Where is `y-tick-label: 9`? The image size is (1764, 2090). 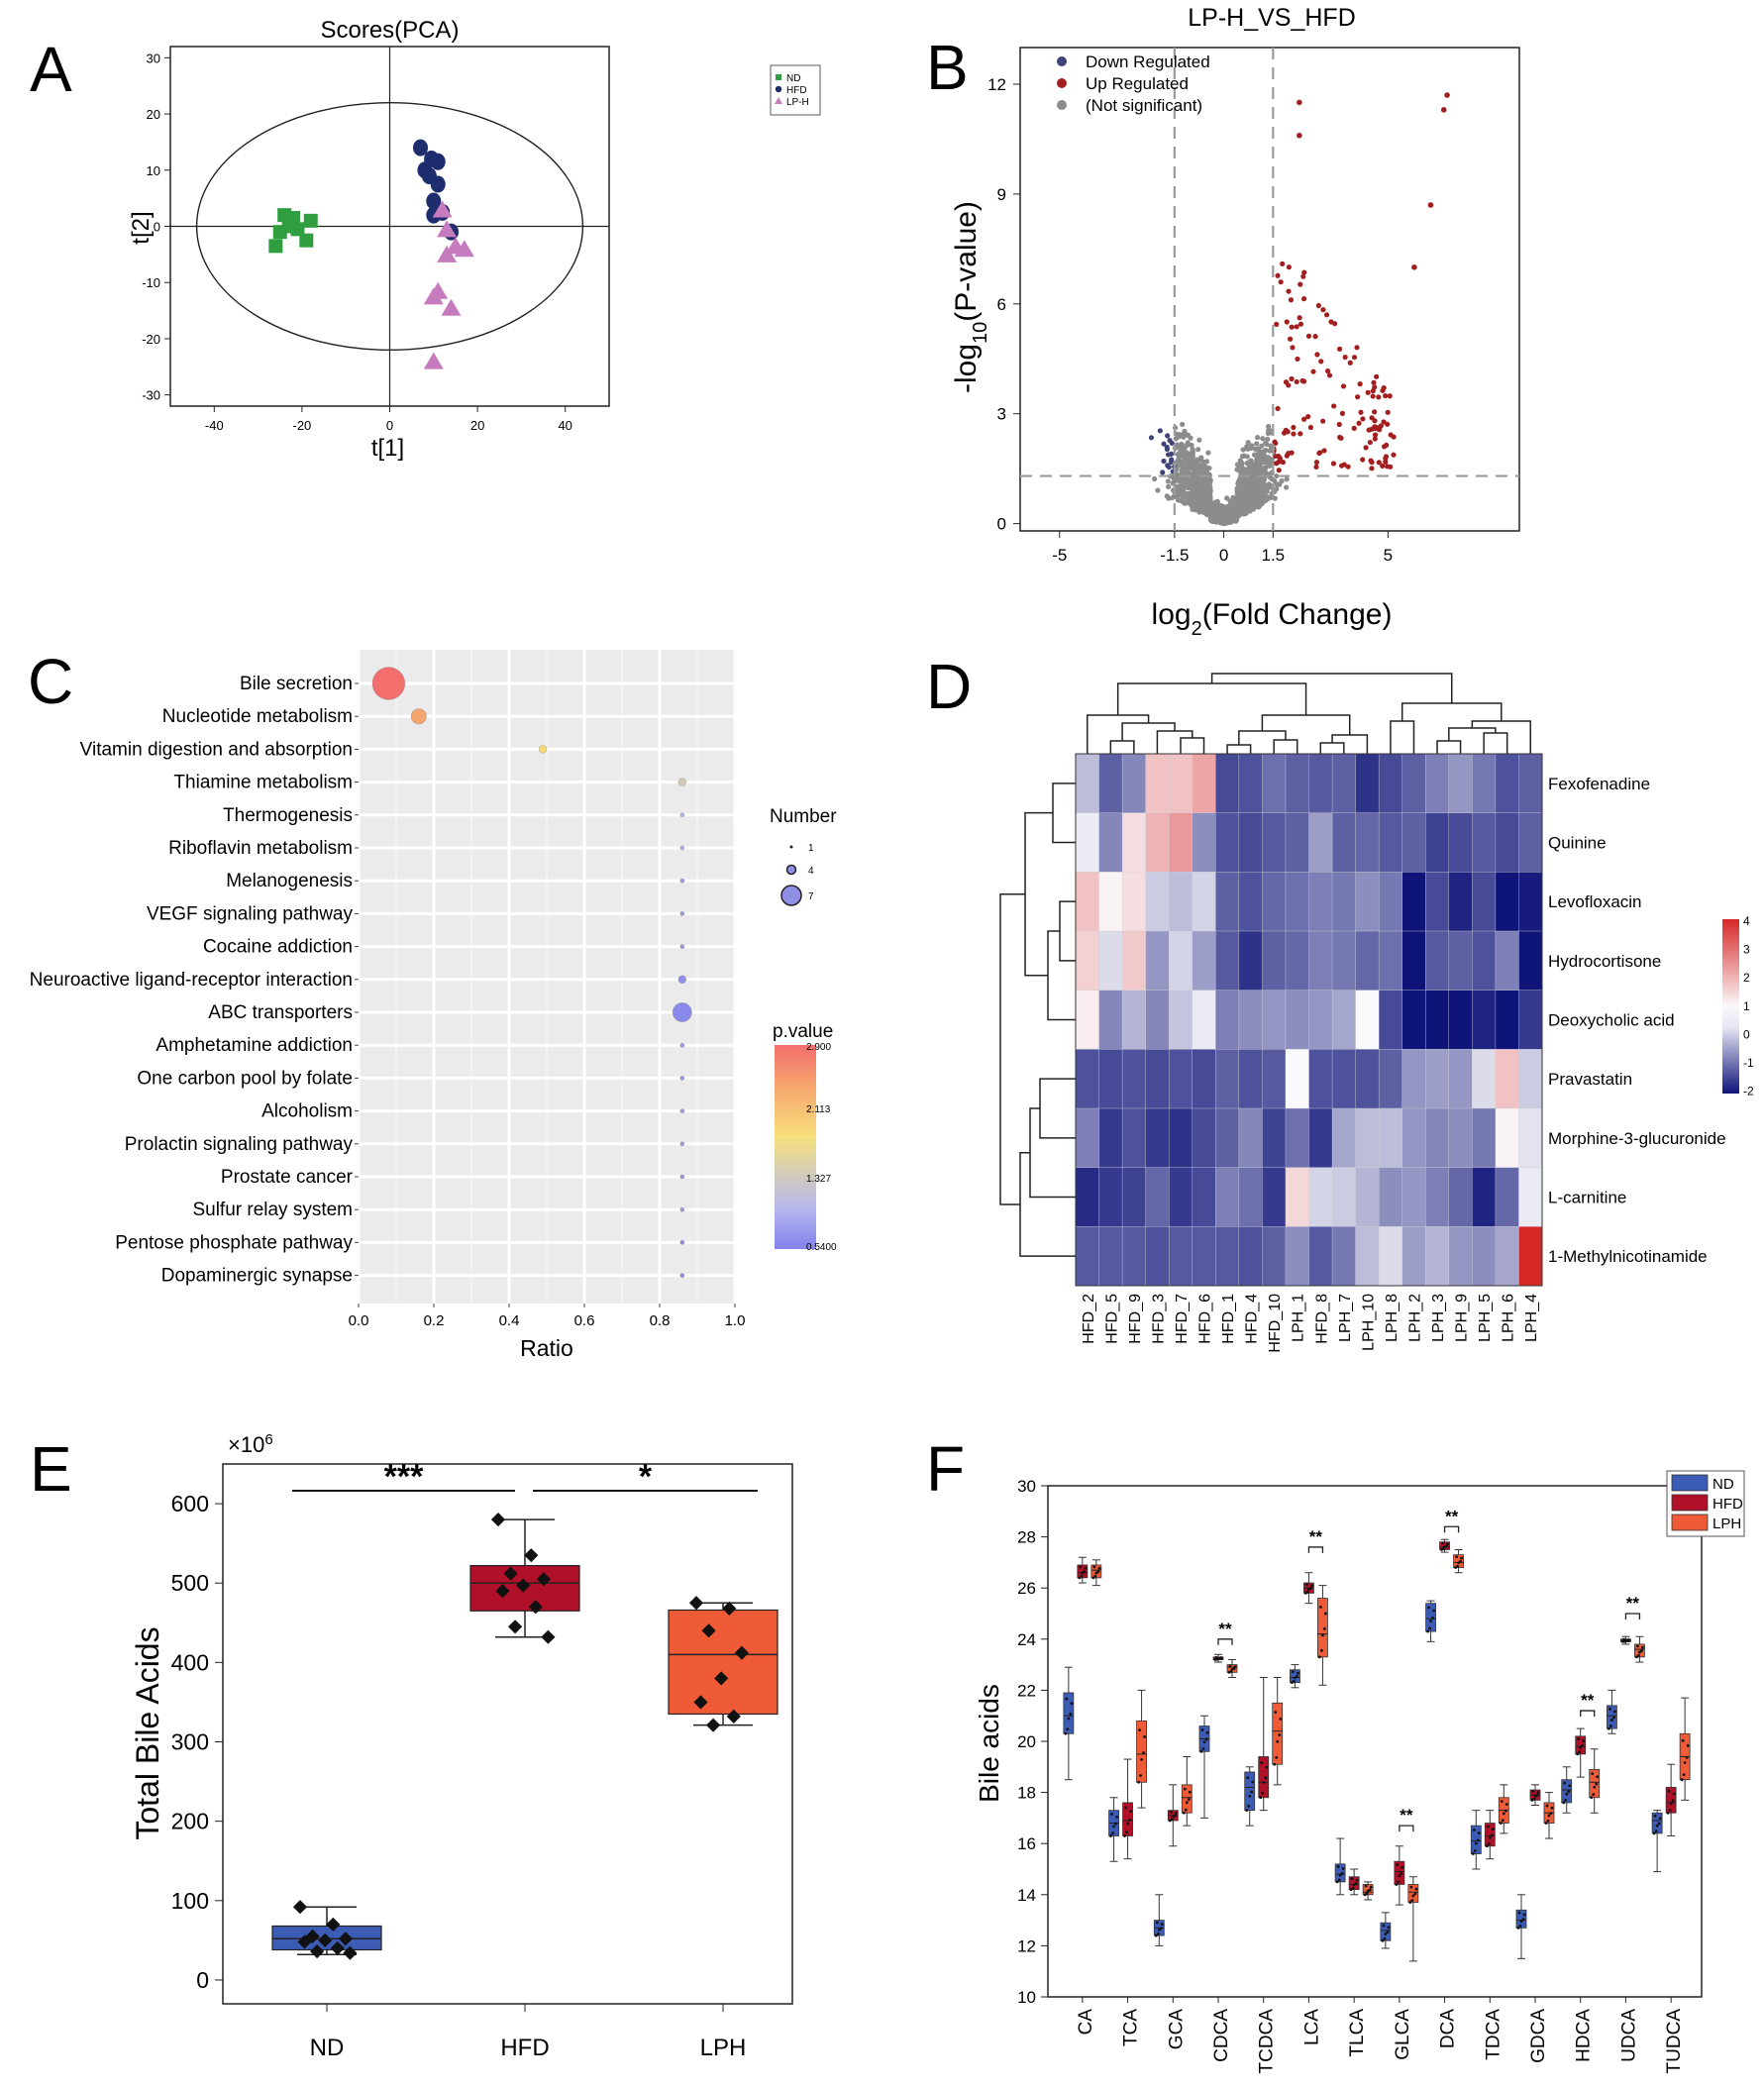 y-tick-label: 9 is located at coordinates (1001, 194).